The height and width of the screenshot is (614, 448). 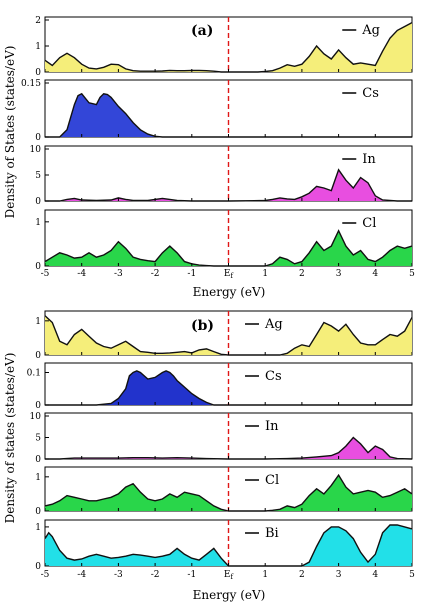 I want to click on panel-b-bi: 0 1 Bi -5 -4 -3 -2 -1 Ef 1 2 3 4 5, so click(x=225, y=550).